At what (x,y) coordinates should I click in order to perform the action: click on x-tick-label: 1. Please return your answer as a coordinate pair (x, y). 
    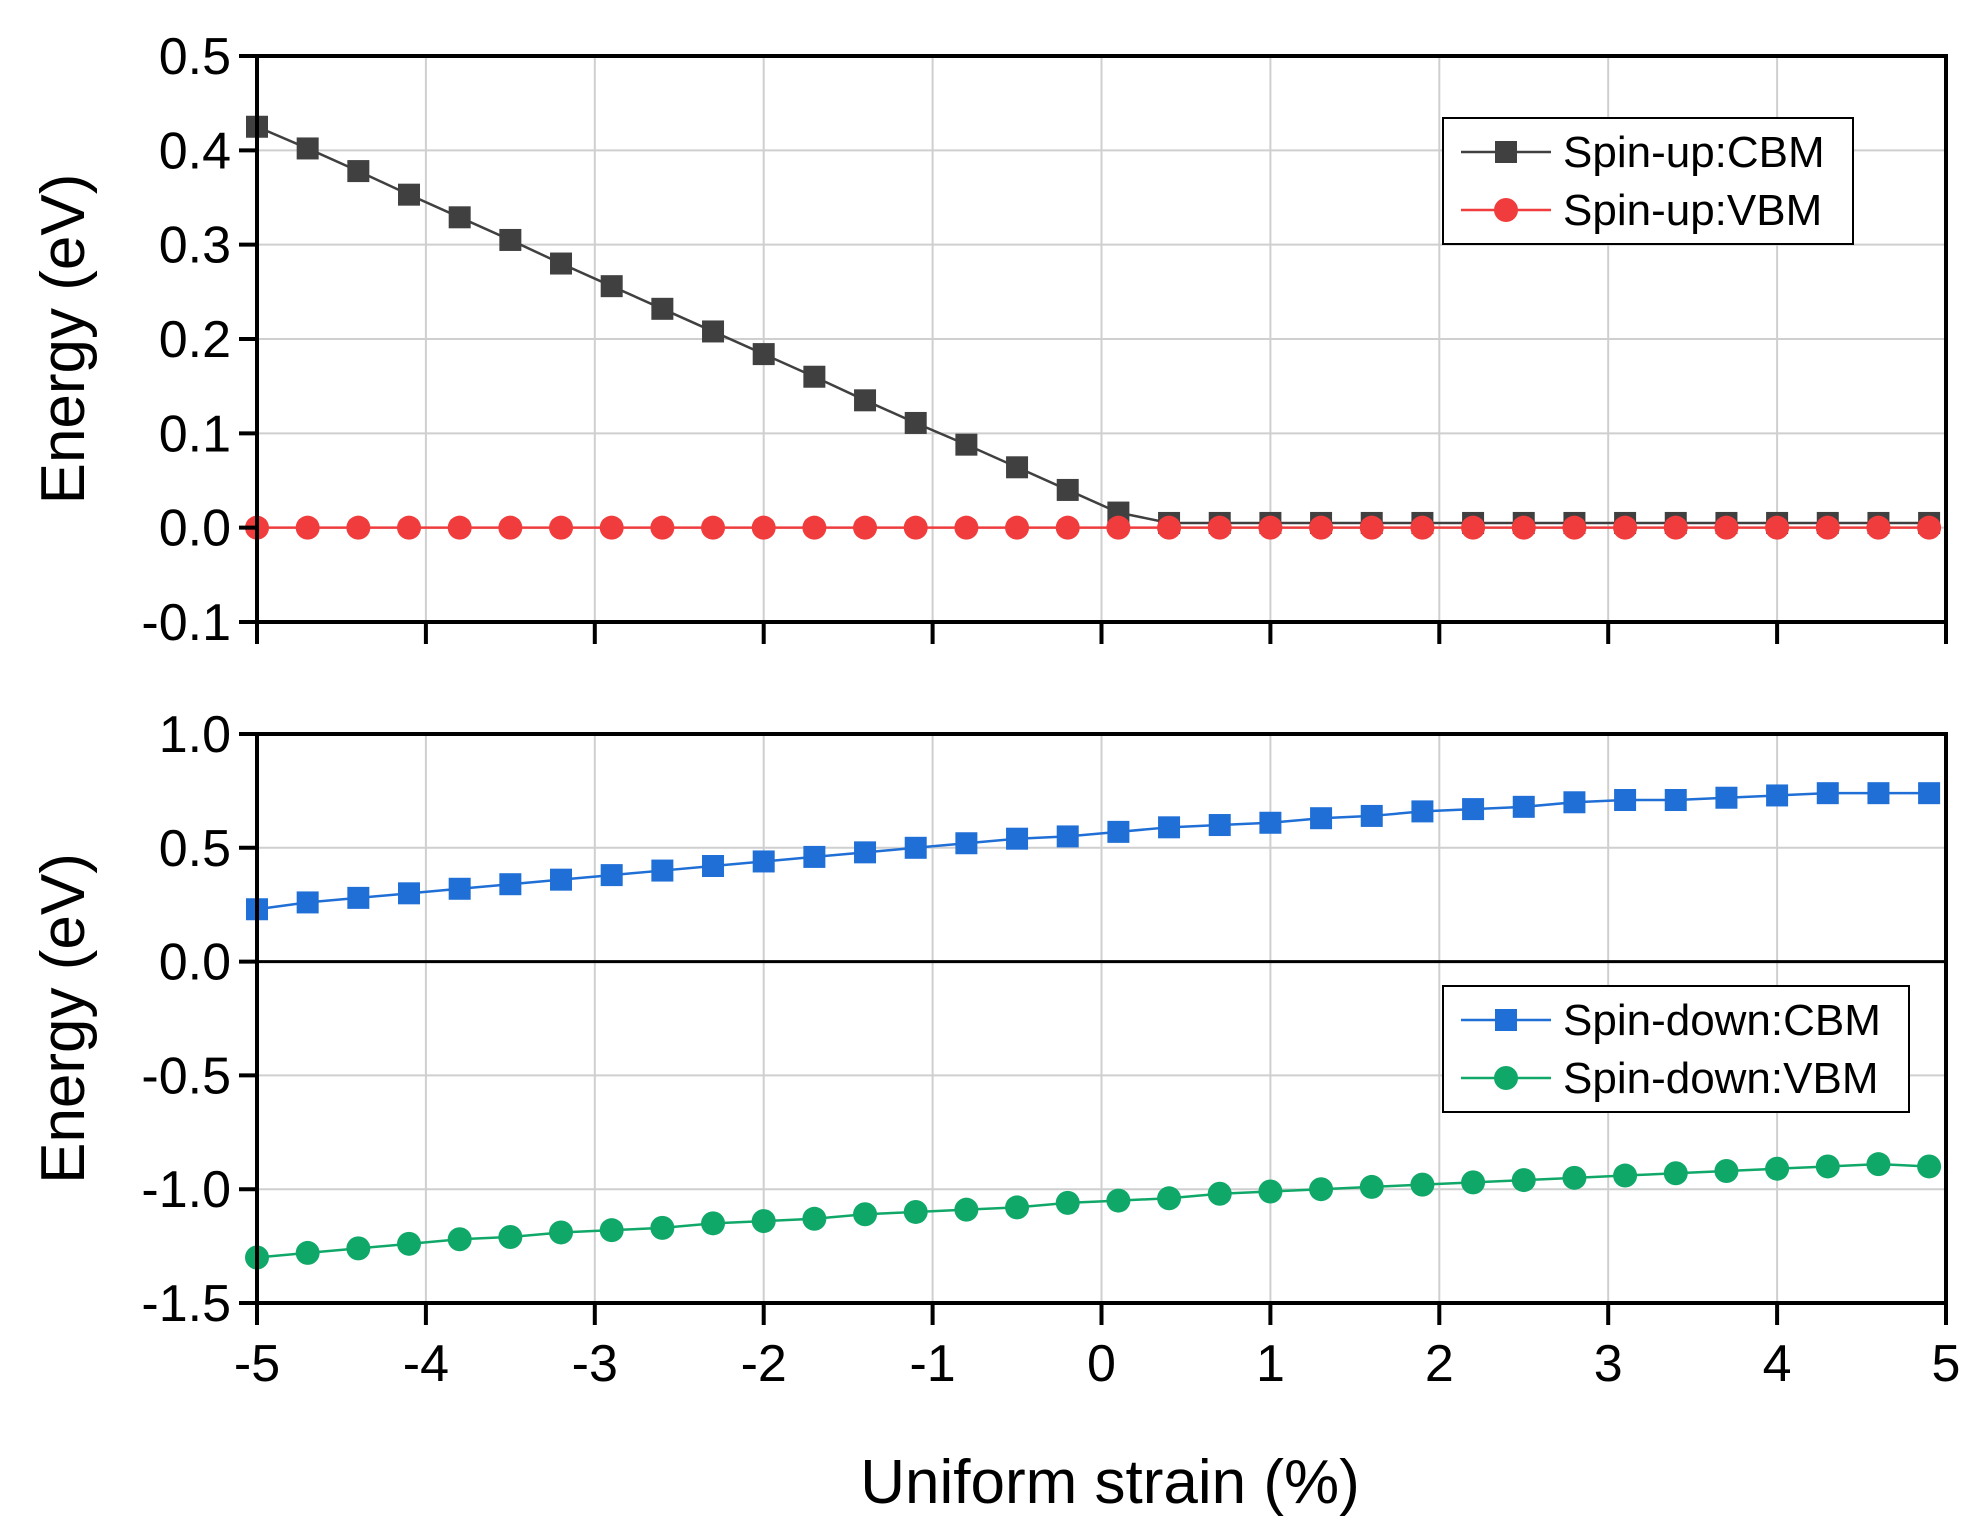
    Looking at the image, I should click on (1270, 1364).